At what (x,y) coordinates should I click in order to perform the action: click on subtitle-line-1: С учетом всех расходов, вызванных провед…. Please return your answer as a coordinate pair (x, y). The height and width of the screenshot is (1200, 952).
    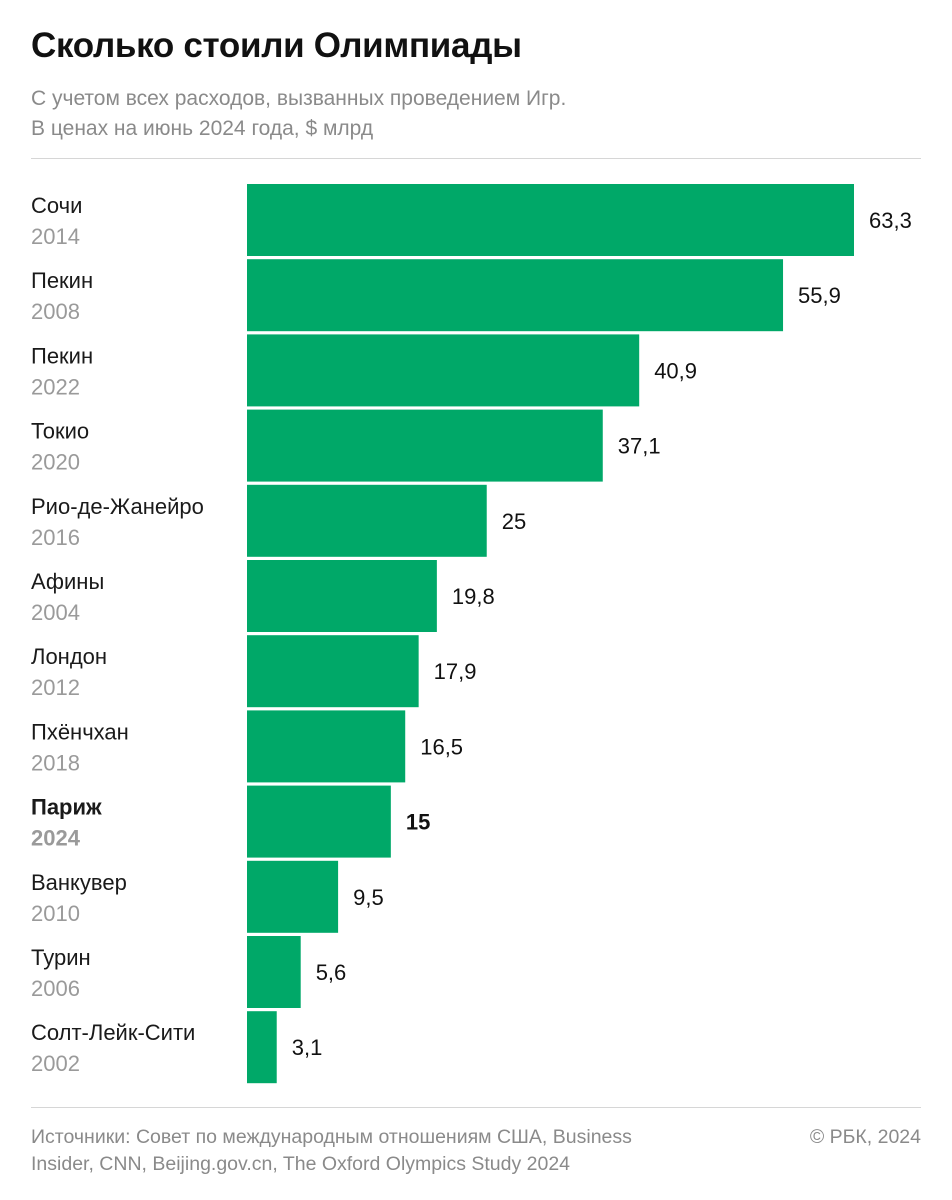
    Looking at the image, I should click on (299, 98).